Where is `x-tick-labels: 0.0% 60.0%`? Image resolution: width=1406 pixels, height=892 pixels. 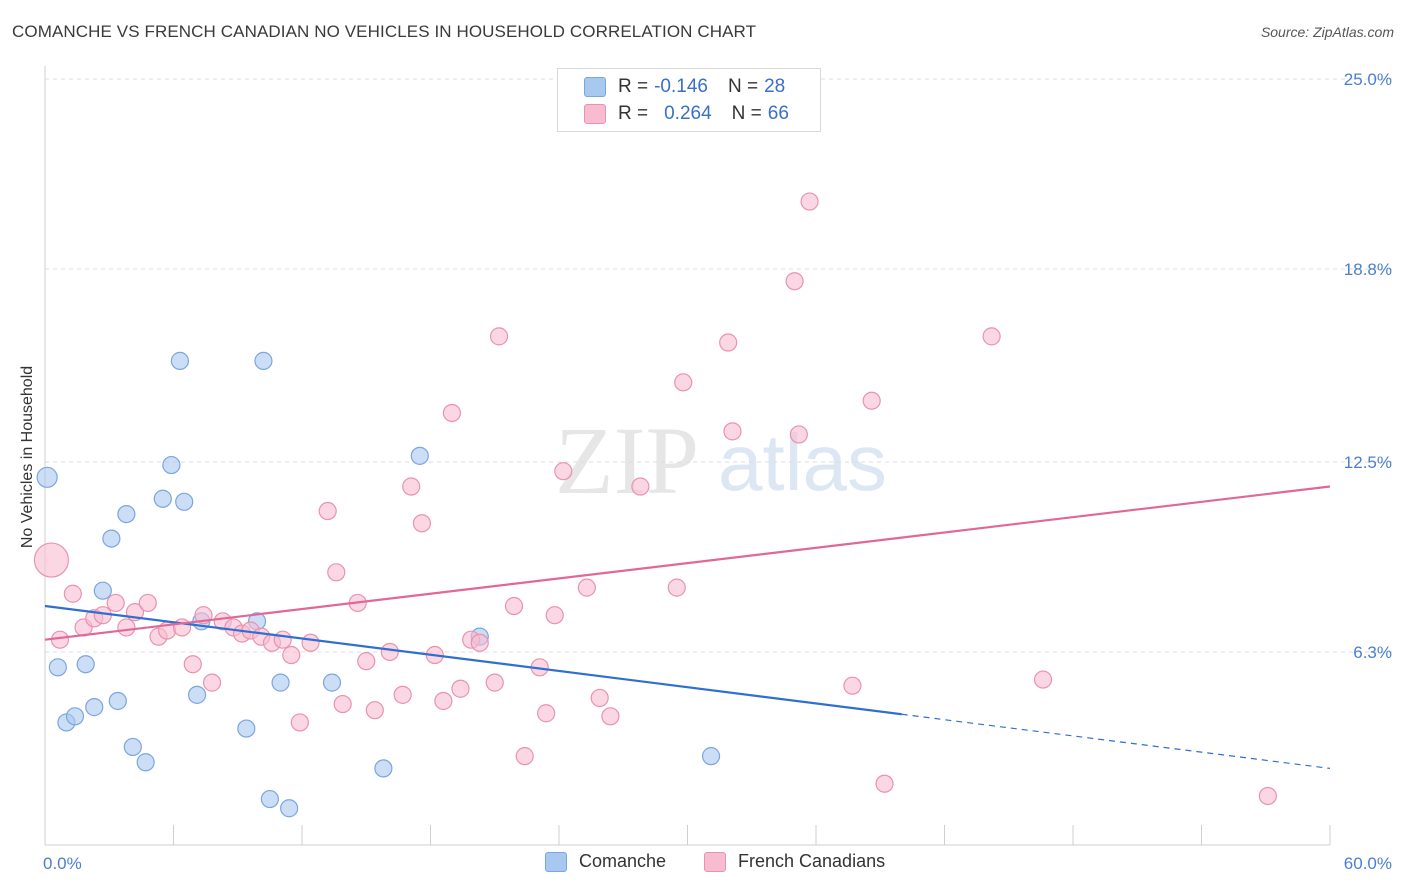 x-tick-labels: 0.0% 60.0% is located at coordinates (717, 863).